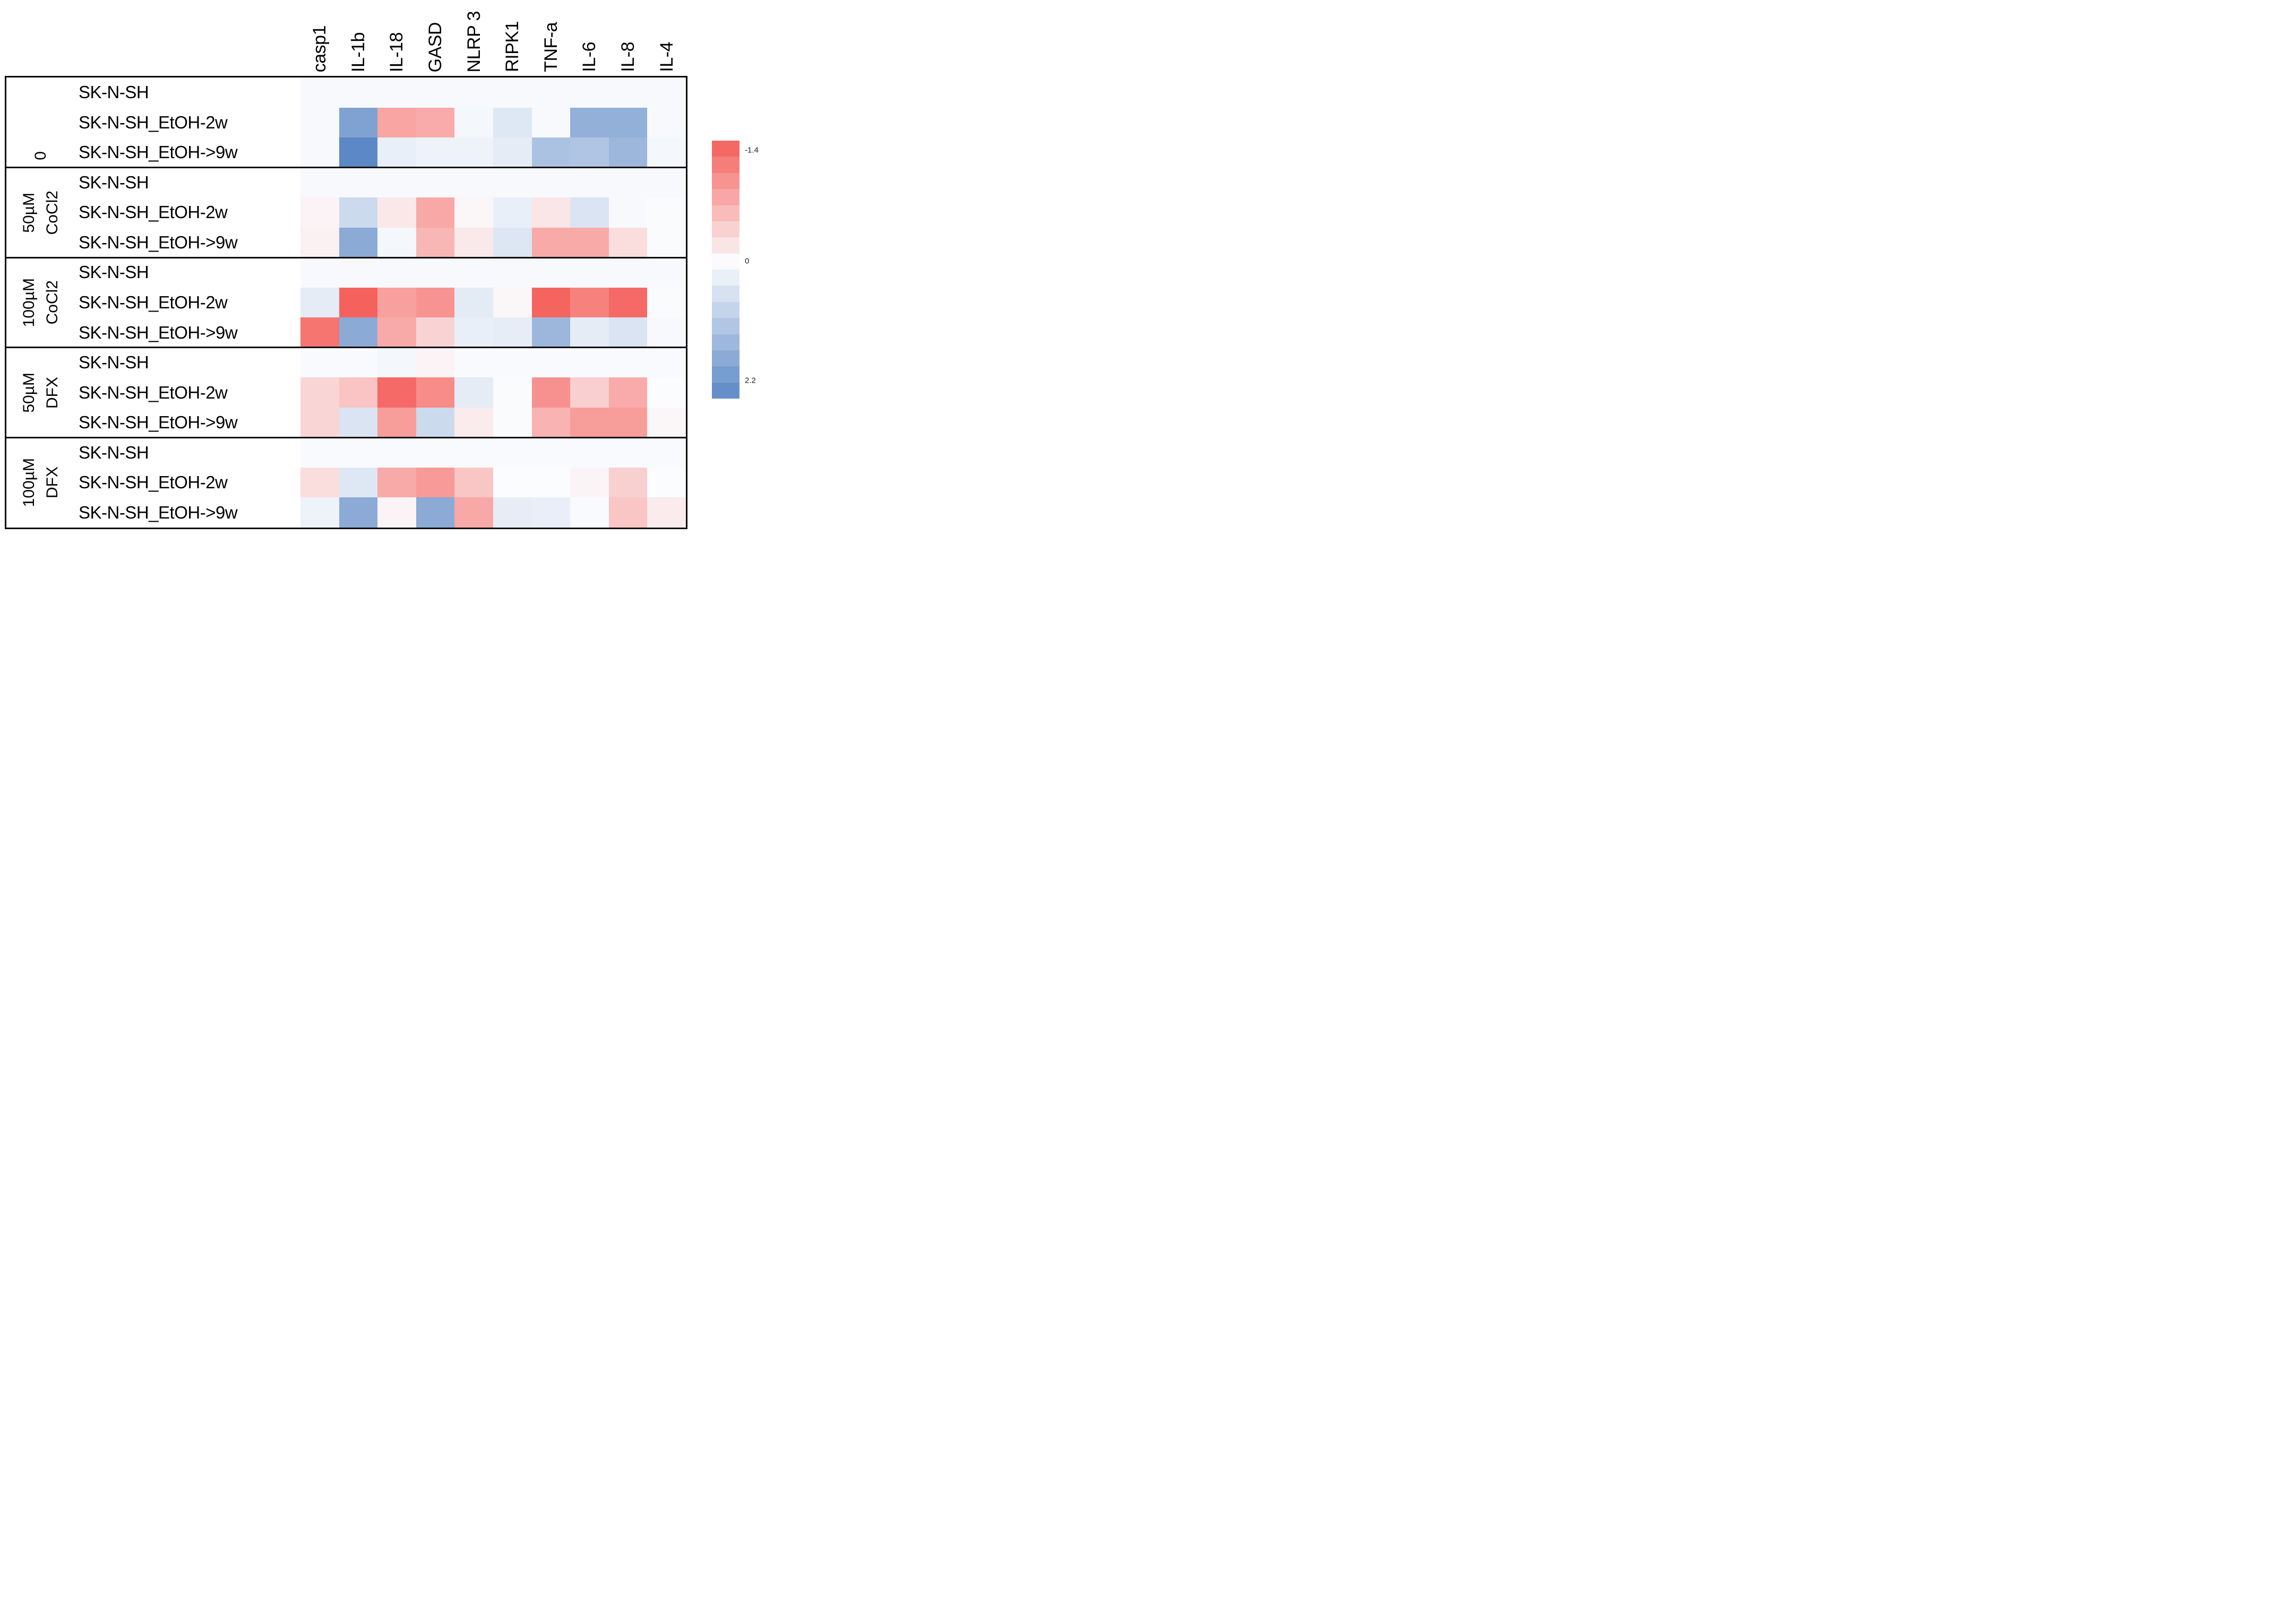 The image size is (2296, 1605). I want to click on column-header: IL-18, so click(396, 37).